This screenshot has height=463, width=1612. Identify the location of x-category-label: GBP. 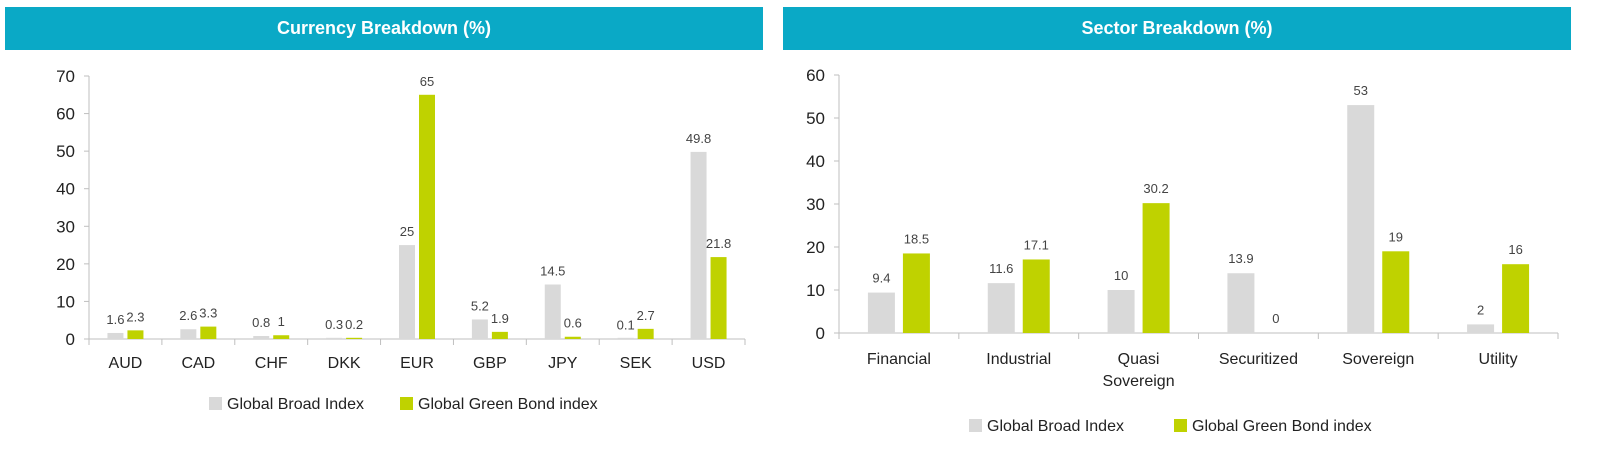
(490, 363).